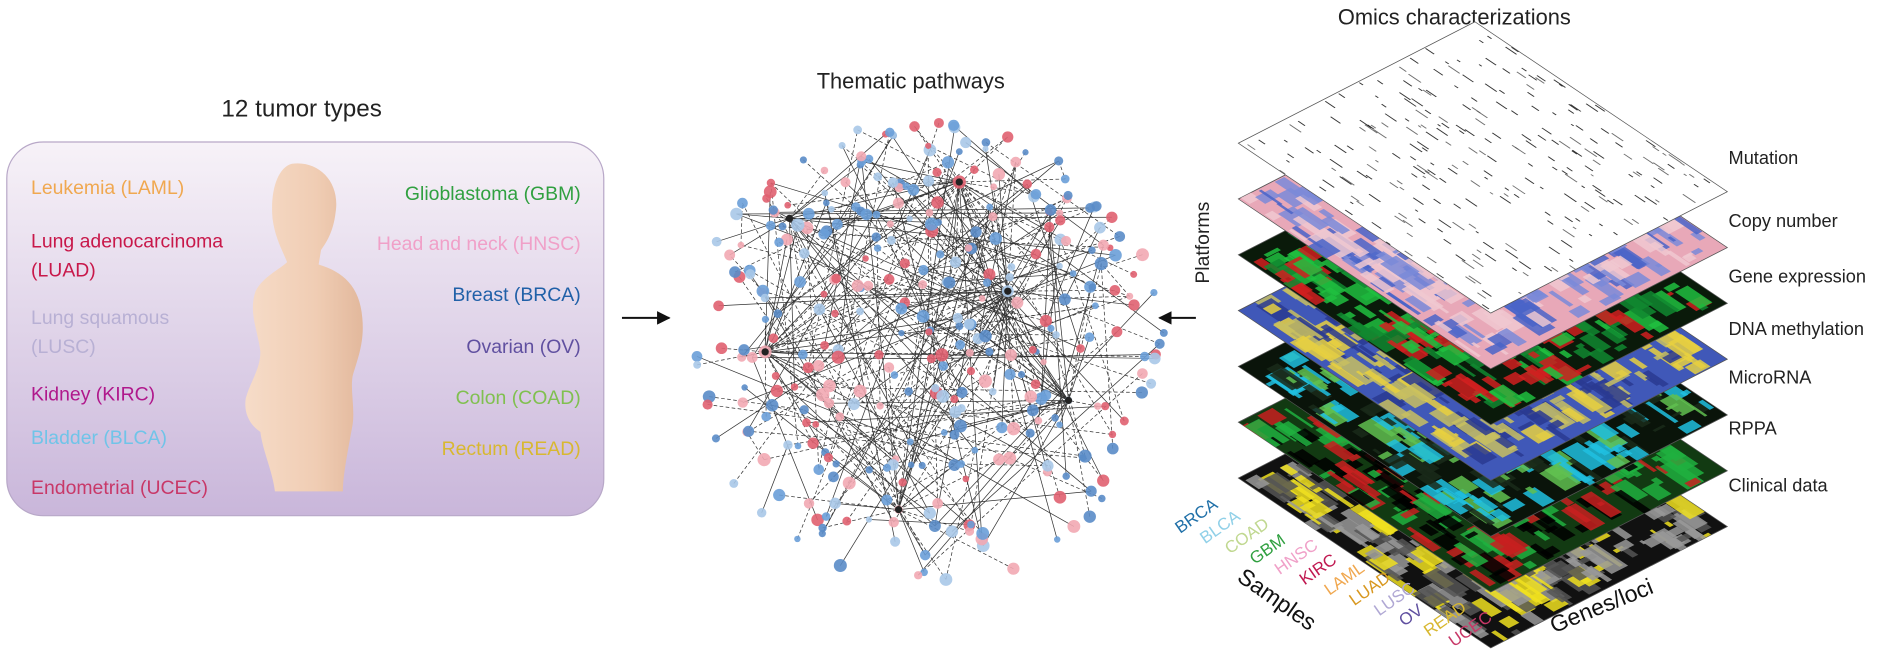 Image resolution: width=1904 pixels, height=654 pixels. What do you see at coordinates (63, 347) in the screenshot?
I see `tumor-type: (LUSC)` at bounding box center [63, 347].